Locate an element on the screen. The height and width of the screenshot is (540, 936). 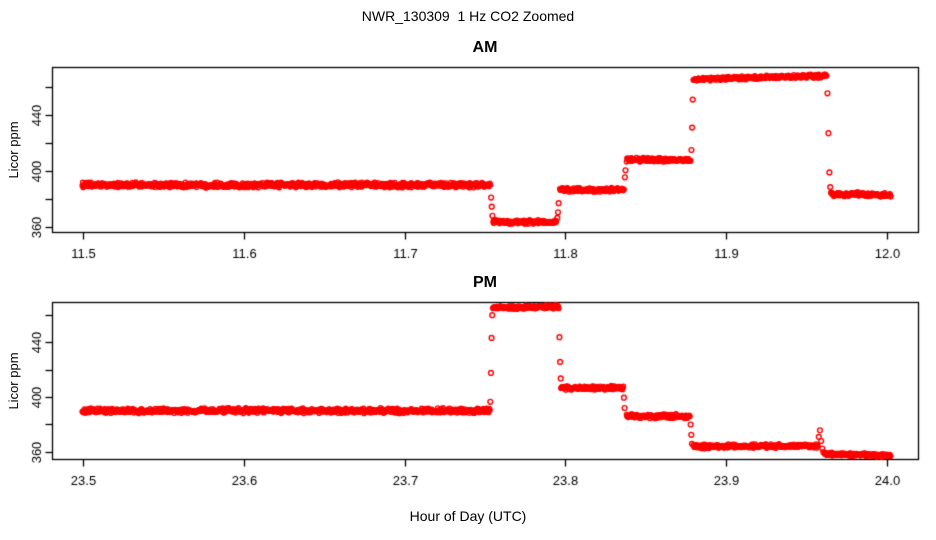
am-subplot-title: AM is located at coordinates (485, 47).